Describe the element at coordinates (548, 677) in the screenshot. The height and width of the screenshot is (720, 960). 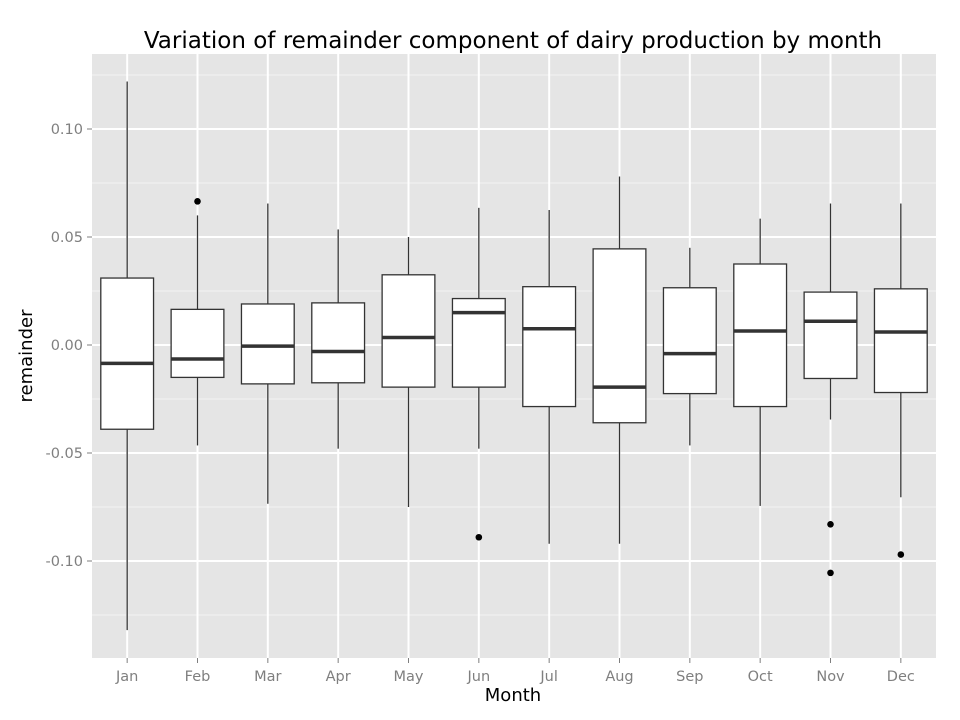
I see `x-tick-label: Jul` at that location.